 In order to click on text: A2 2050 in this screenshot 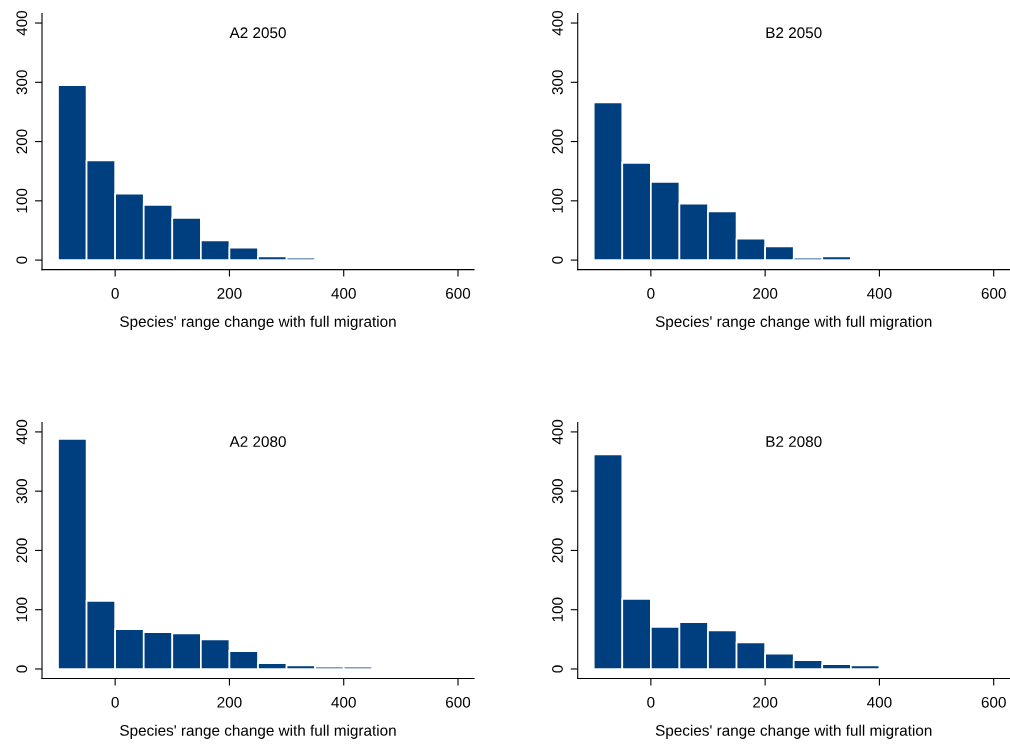, I will do `click(257, 33)`.